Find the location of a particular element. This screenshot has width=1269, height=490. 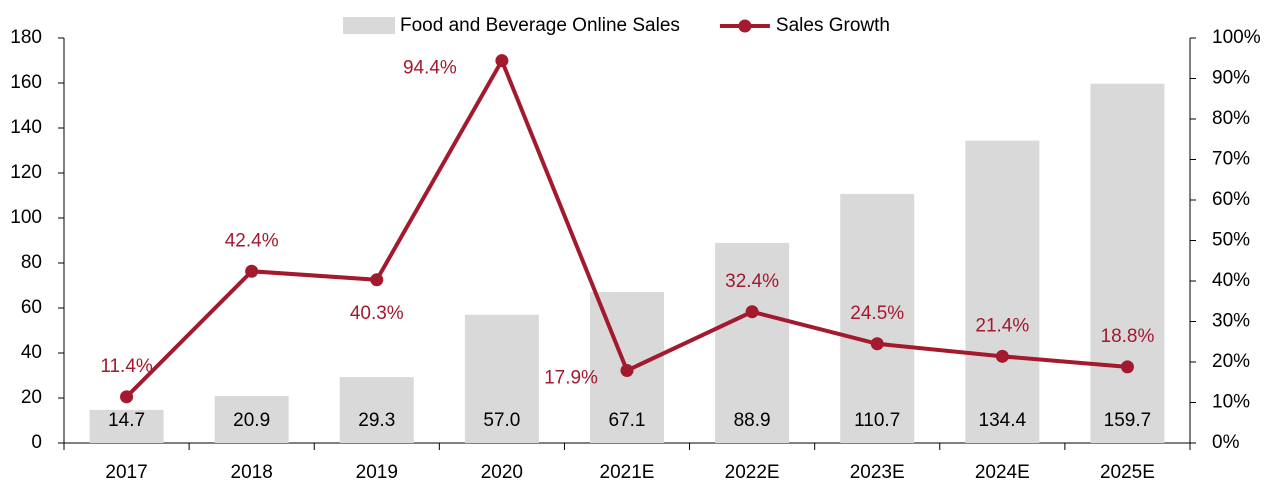

legend-swatch is located at coordinates (369, 25).